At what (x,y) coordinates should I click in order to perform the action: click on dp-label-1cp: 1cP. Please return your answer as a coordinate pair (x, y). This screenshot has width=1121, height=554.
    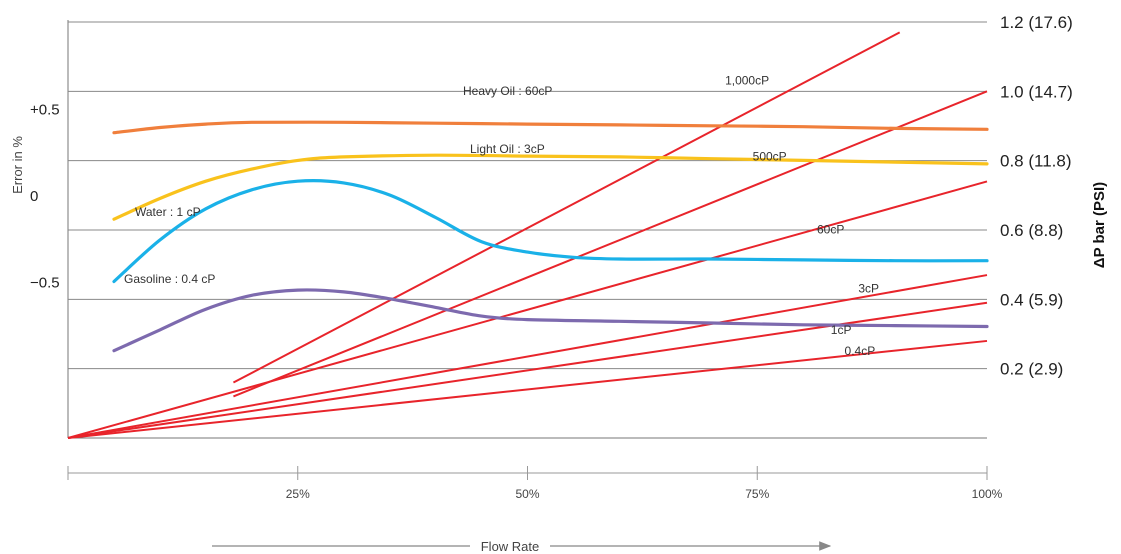
    Looking at the image, I should click on (841, 330).